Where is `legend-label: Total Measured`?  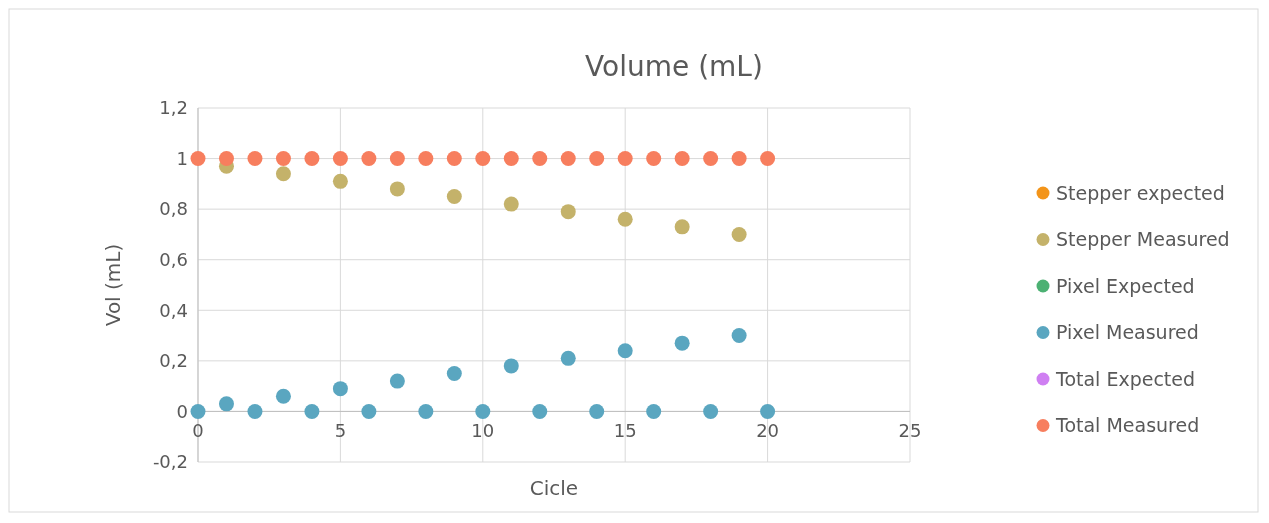
legend-label: Total Measured is located at coordinates (1127, 425).